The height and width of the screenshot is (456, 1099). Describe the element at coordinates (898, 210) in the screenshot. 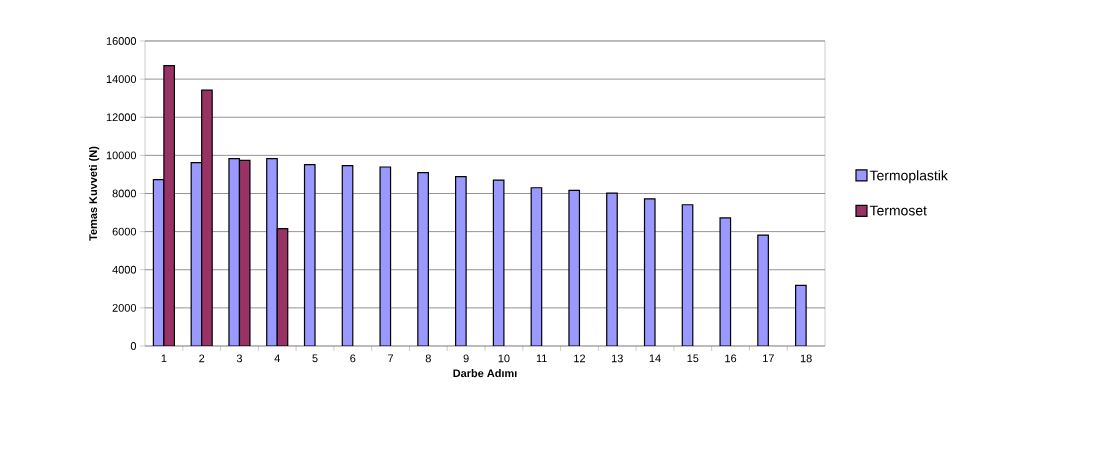

I see `legend-label: Termoset` at that location.